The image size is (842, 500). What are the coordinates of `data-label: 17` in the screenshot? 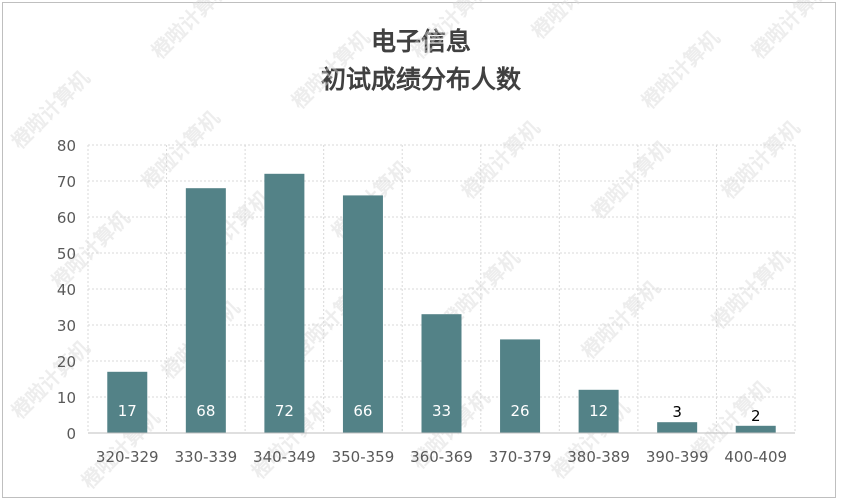 It's located at (127, 411).